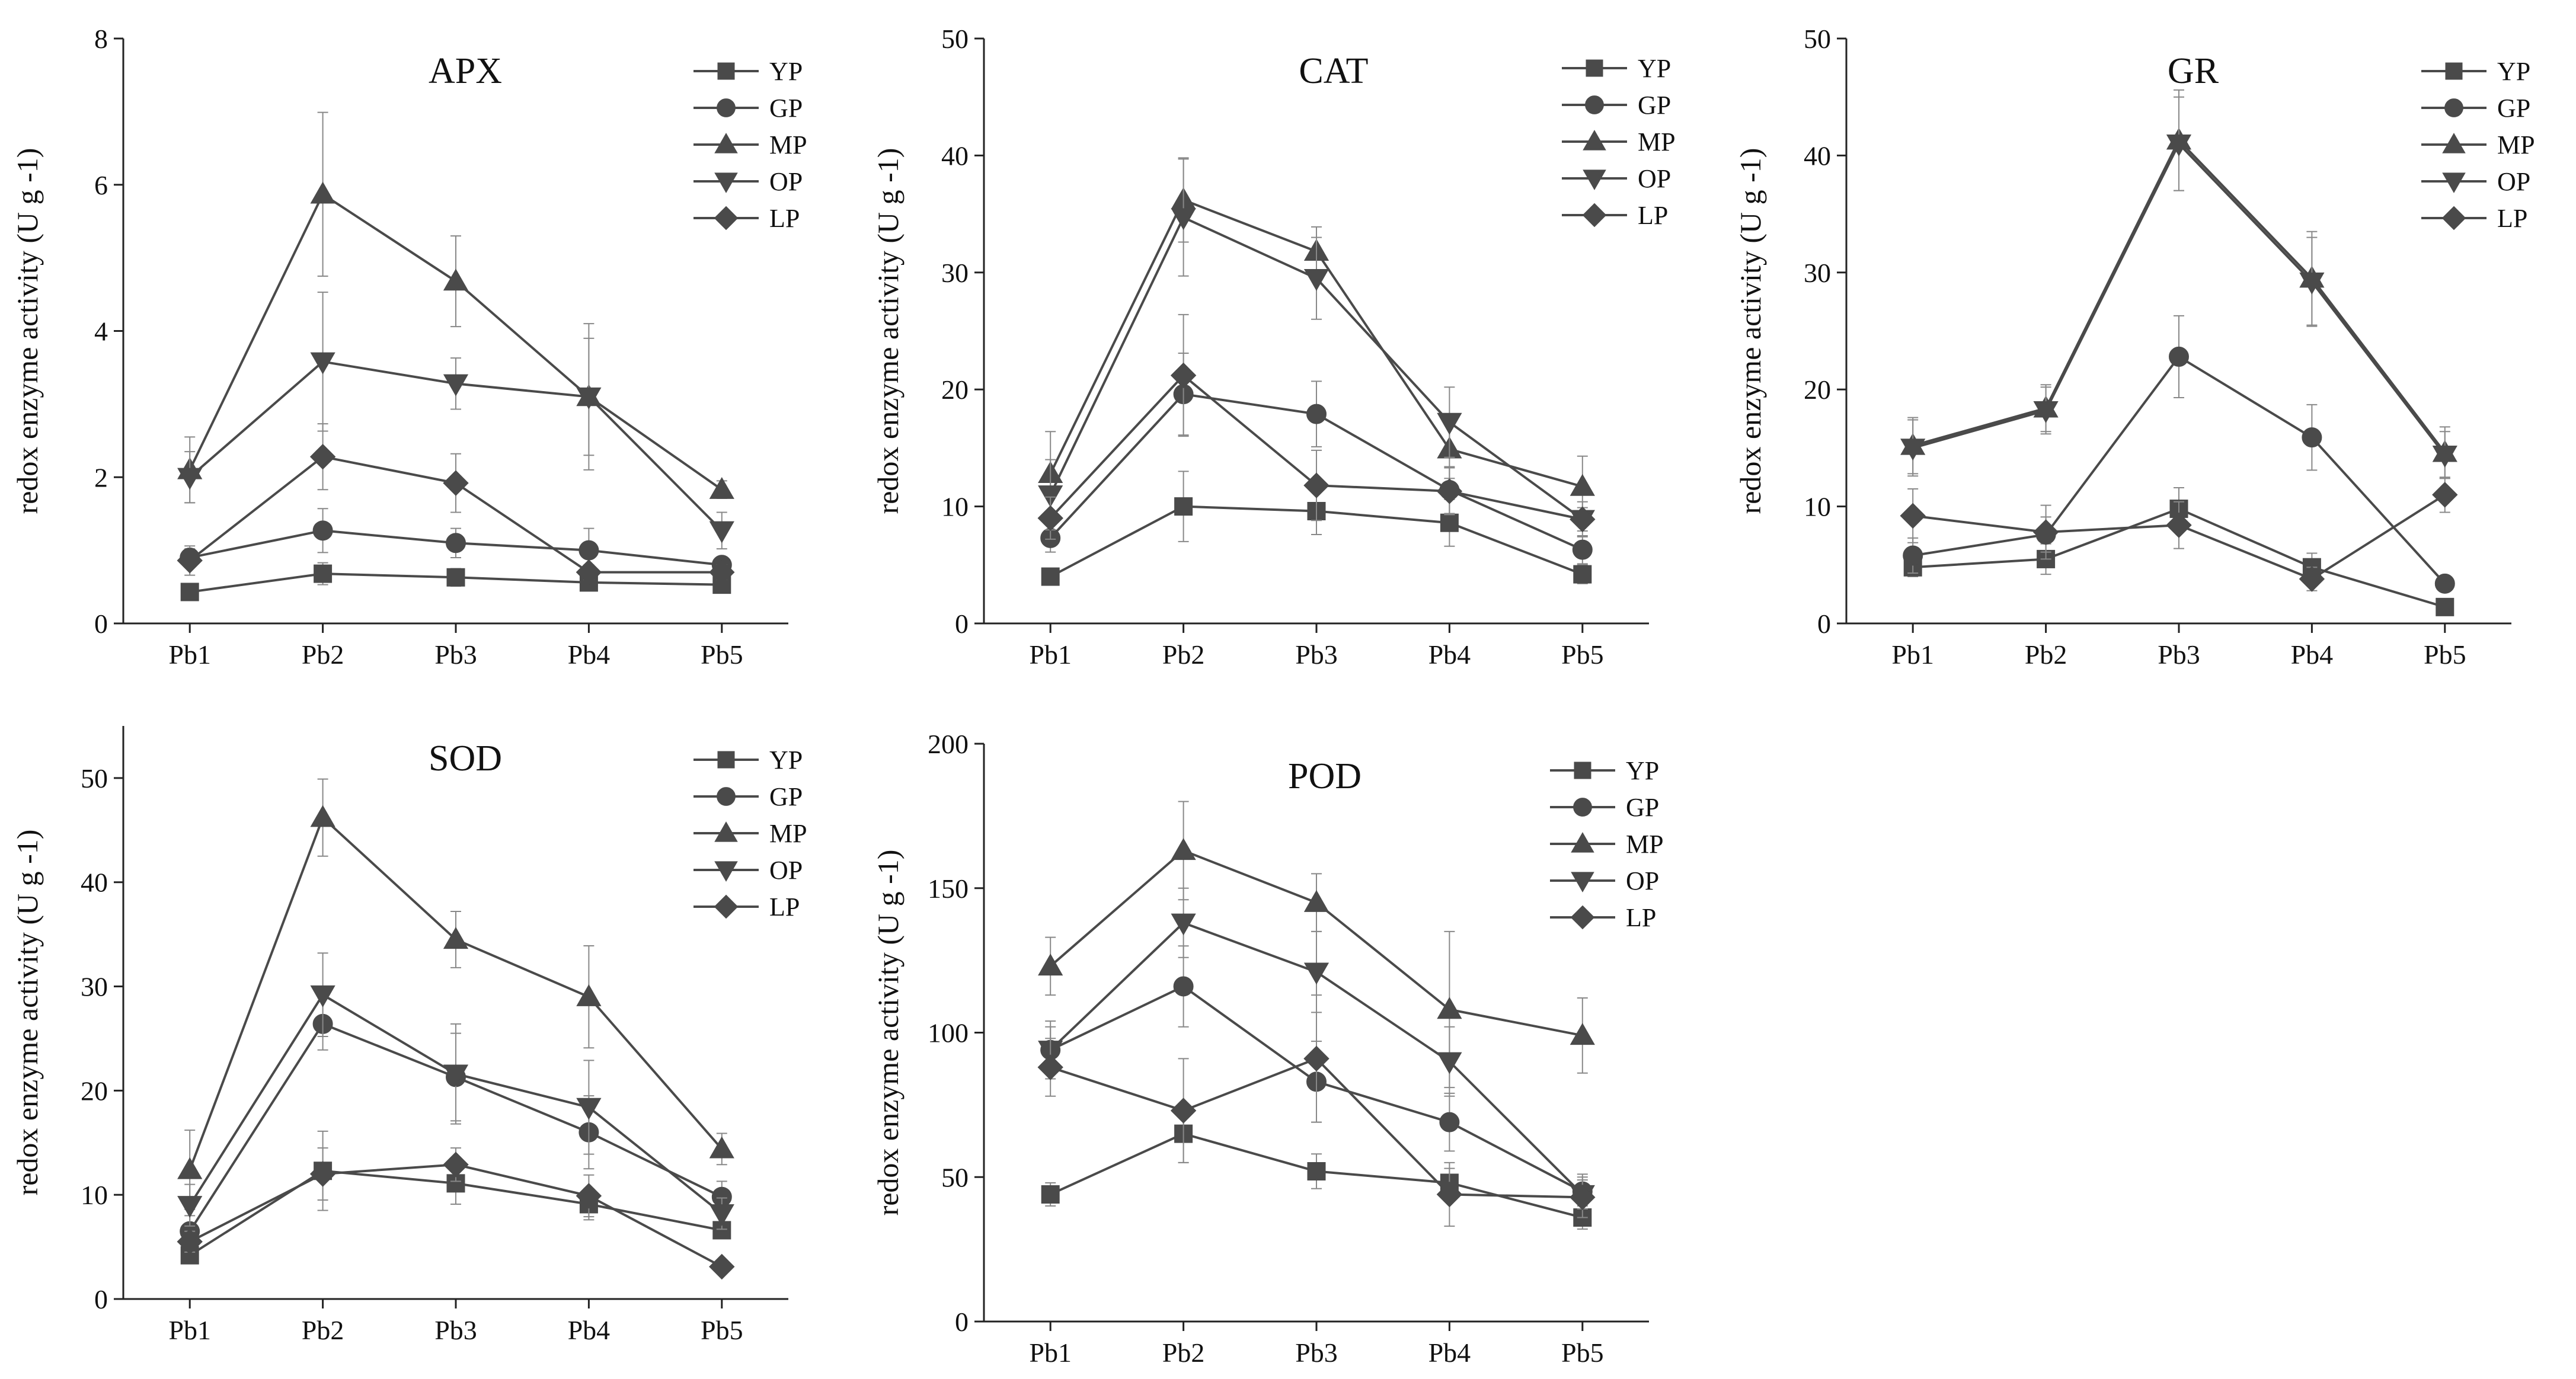 The height and width of the screenshot is (1379, 2576). What do you see at coordinates (1824, 624) in the screenshot?
I see `y-tick-label: 0` at bounding box center [1824, 624].